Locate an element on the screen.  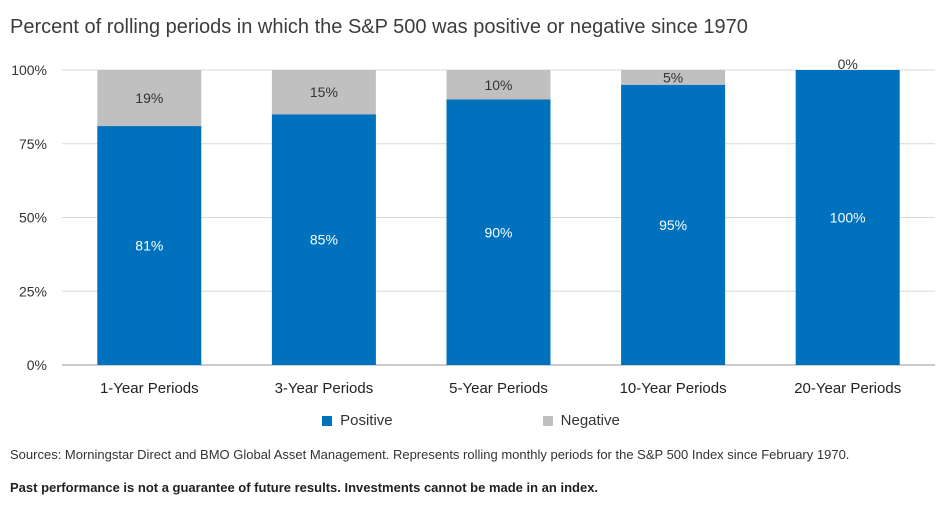
data-label-positive: 85% is located at coordinates (324, 240).